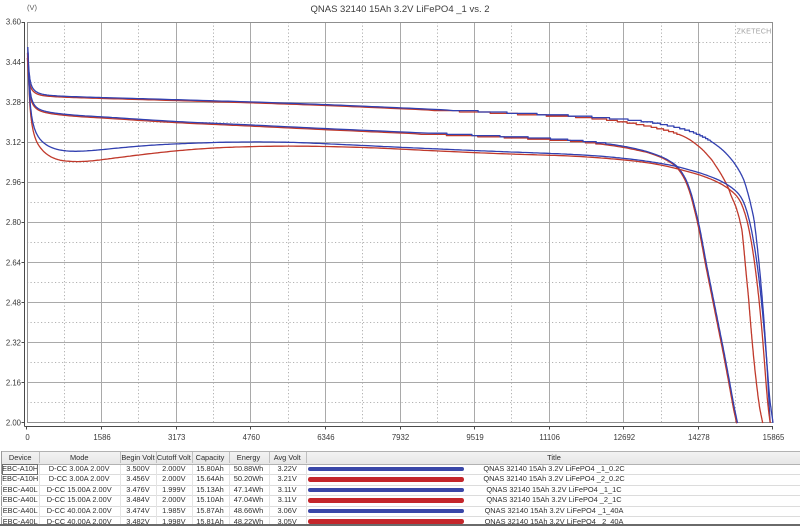 This screenshot has width=800, height=526. Describe the element at coordinates (32, 7) in the screenshot. I see `svg-text: (V)` at that location.